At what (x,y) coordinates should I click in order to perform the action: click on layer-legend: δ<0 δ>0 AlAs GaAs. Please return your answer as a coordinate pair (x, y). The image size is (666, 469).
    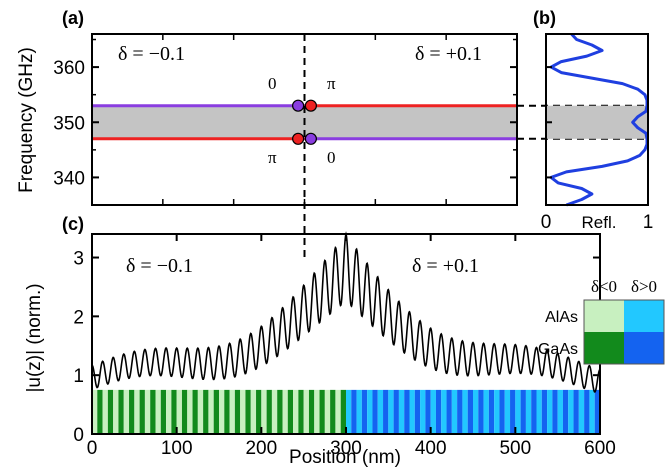
    Looking at the image, I should click on (601, 321).